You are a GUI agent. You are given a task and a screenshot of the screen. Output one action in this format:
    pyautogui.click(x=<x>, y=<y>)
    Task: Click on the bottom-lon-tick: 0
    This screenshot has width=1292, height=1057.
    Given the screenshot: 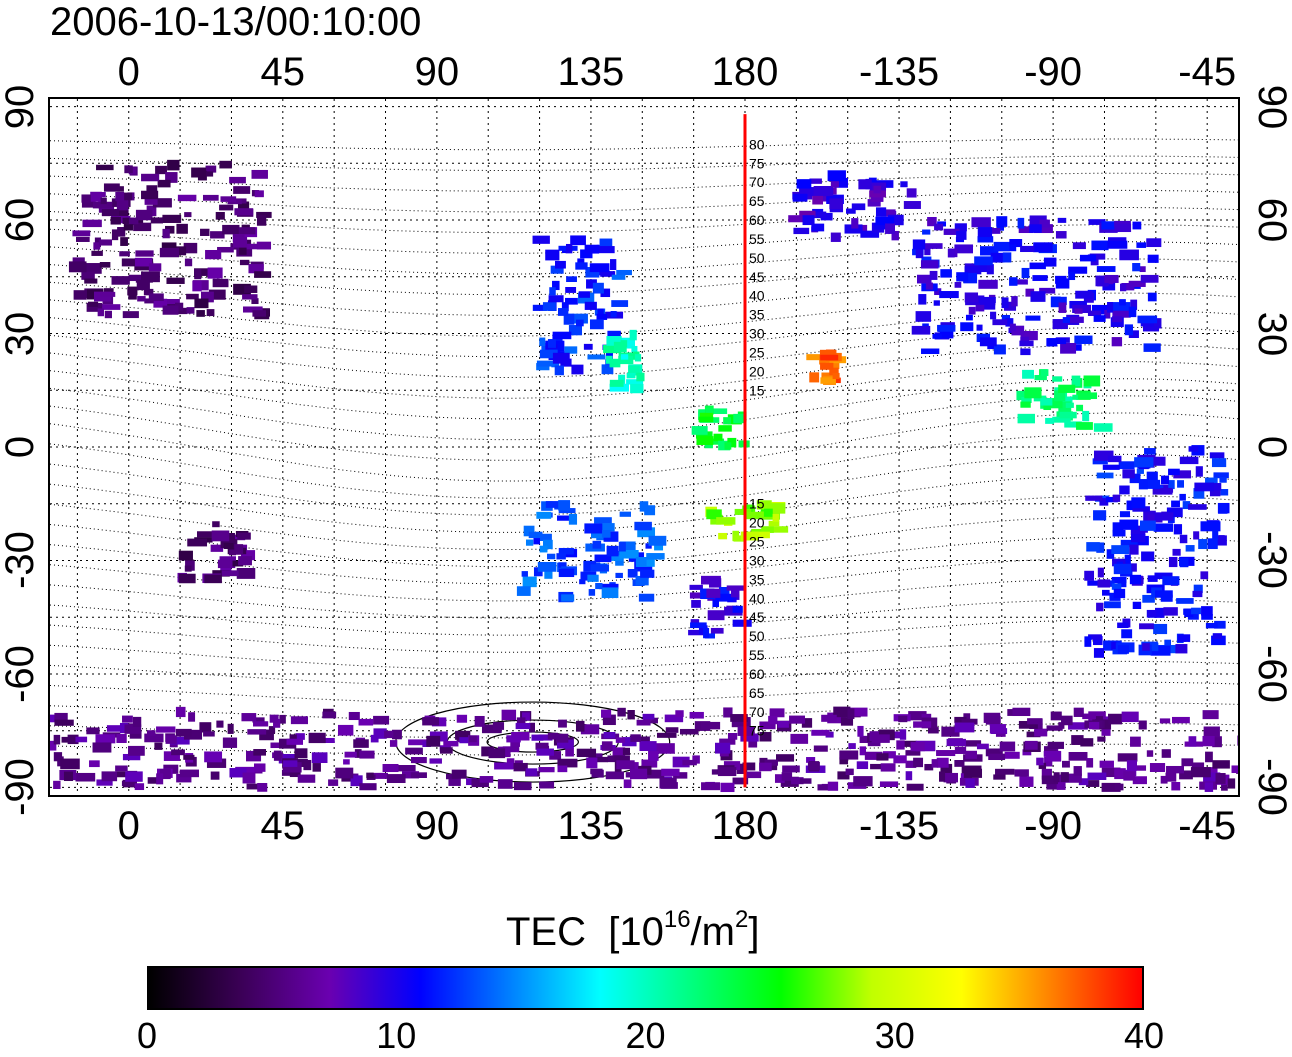 What is the action you would take?
    pyautogui.click(x=128, y=826)
    